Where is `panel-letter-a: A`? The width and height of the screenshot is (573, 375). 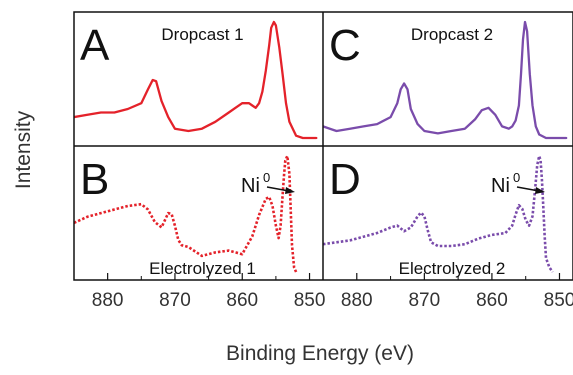
panel-letter-a: A is located at coordinates (95, 45).